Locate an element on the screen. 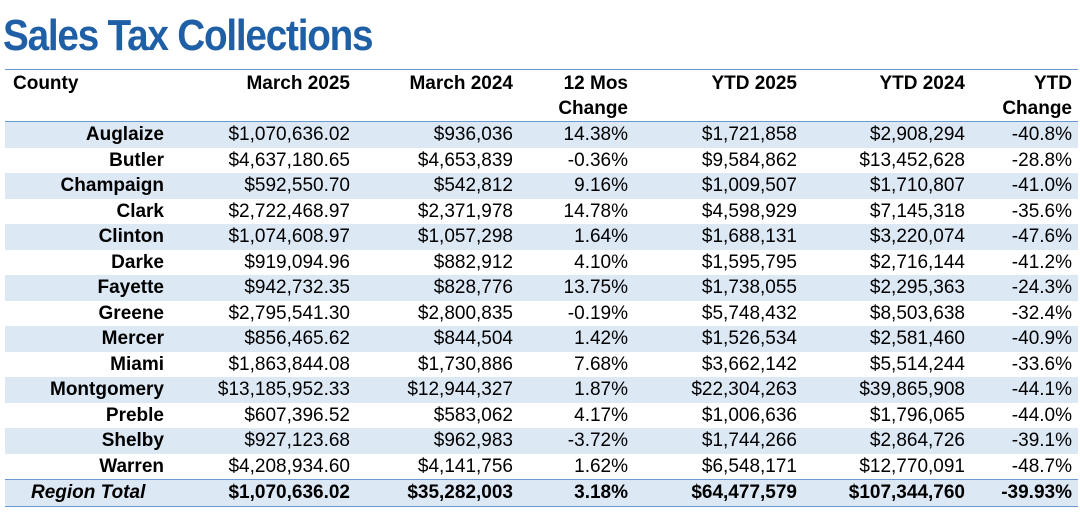  cell-ytd-change: -48.7% is located at coordinates (1024, 466).